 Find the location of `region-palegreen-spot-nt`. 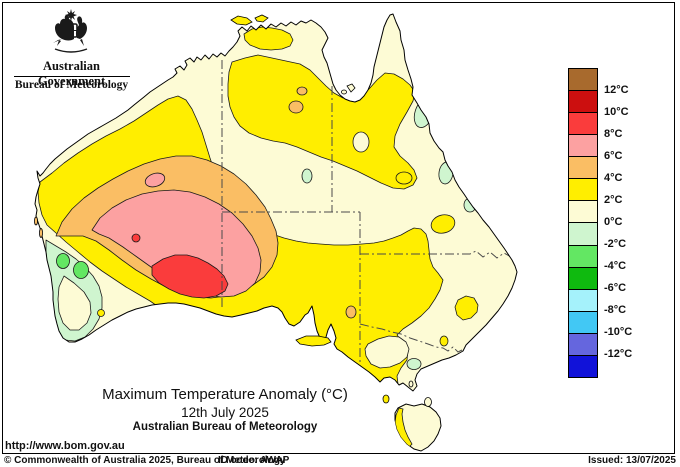

region-palegreen-spot-nt is located at coordinates (307, 176).